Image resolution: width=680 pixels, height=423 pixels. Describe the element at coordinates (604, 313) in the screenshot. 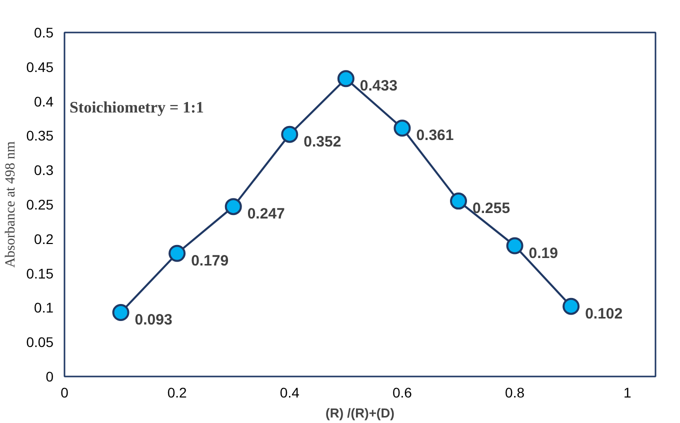

I see `data-label: 0.102` at that location.